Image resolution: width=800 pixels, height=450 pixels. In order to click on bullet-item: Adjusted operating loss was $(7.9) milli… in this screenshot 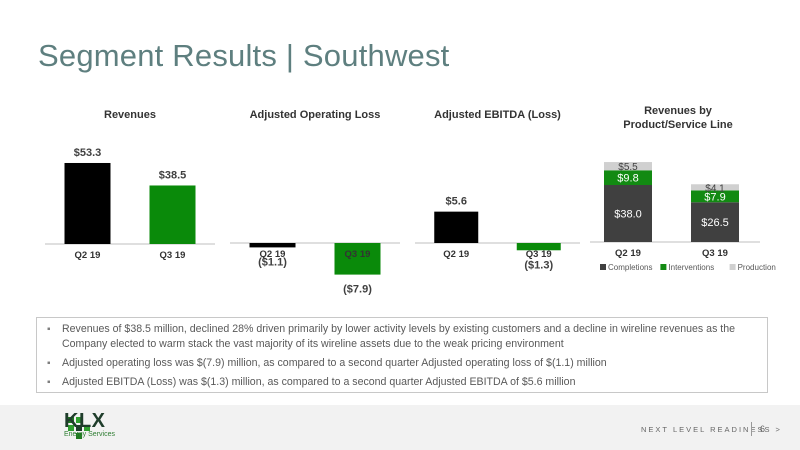, I will do `click(402, 363)`.